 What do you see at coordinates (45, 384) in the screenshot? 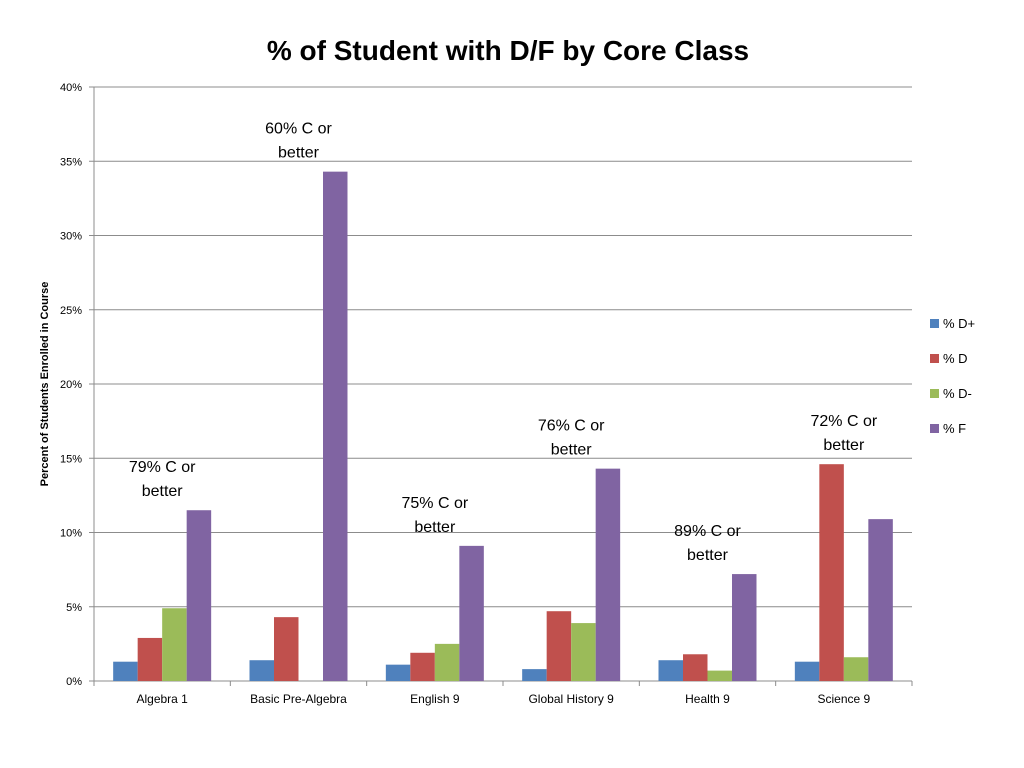
I see `y-axis-label: Percent of Students Enrolled in Course` at bounding box center [45, 384].